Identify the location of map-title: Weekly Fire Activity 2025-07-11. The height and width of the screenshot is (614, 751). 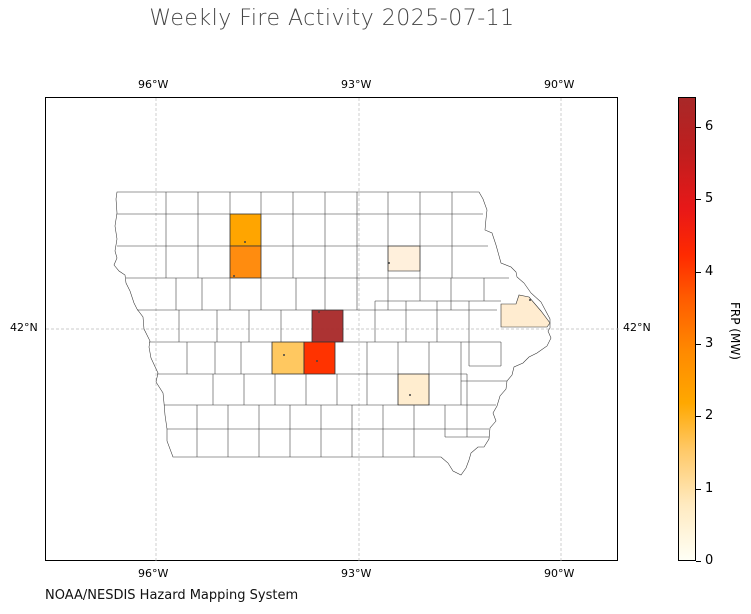
(332, 18).